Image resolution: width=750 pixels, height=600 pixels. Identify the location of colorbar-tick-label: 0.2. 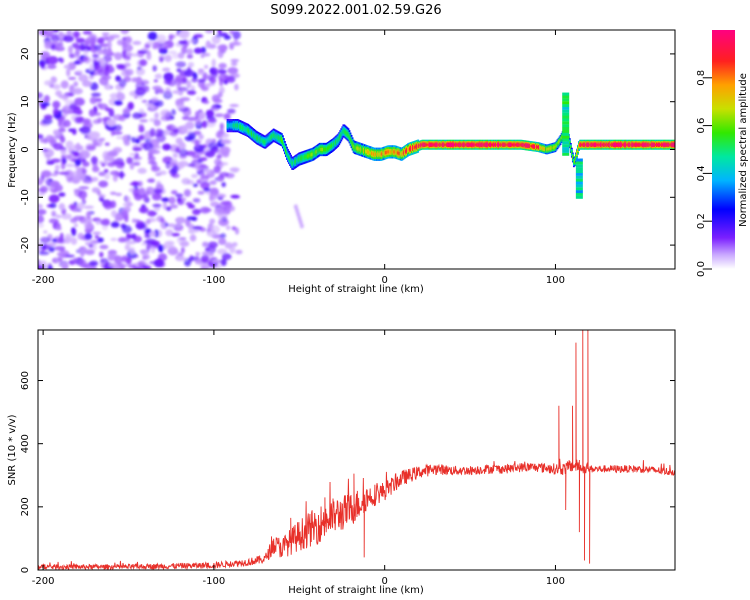
(701, 221).